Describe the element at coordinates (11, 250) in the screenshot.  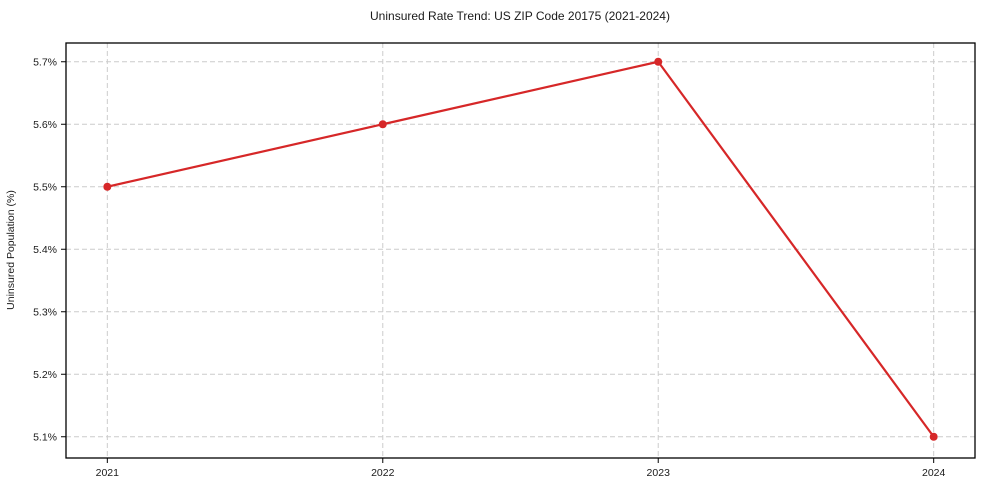
I see `y-axis-label: Uninsured Population (%)` at that location.